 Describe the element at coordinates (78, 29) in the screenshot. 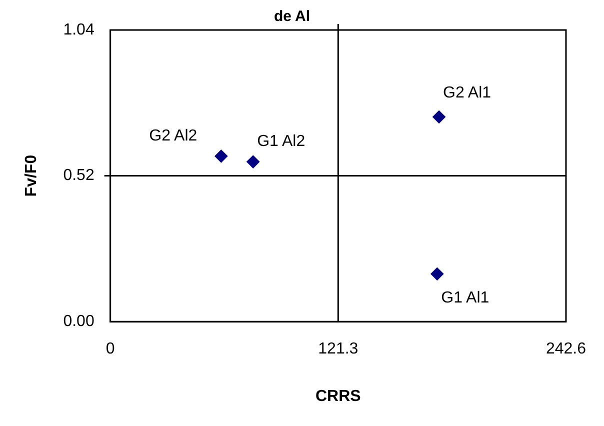

I see `y-tick-label: 1.04` at that location.